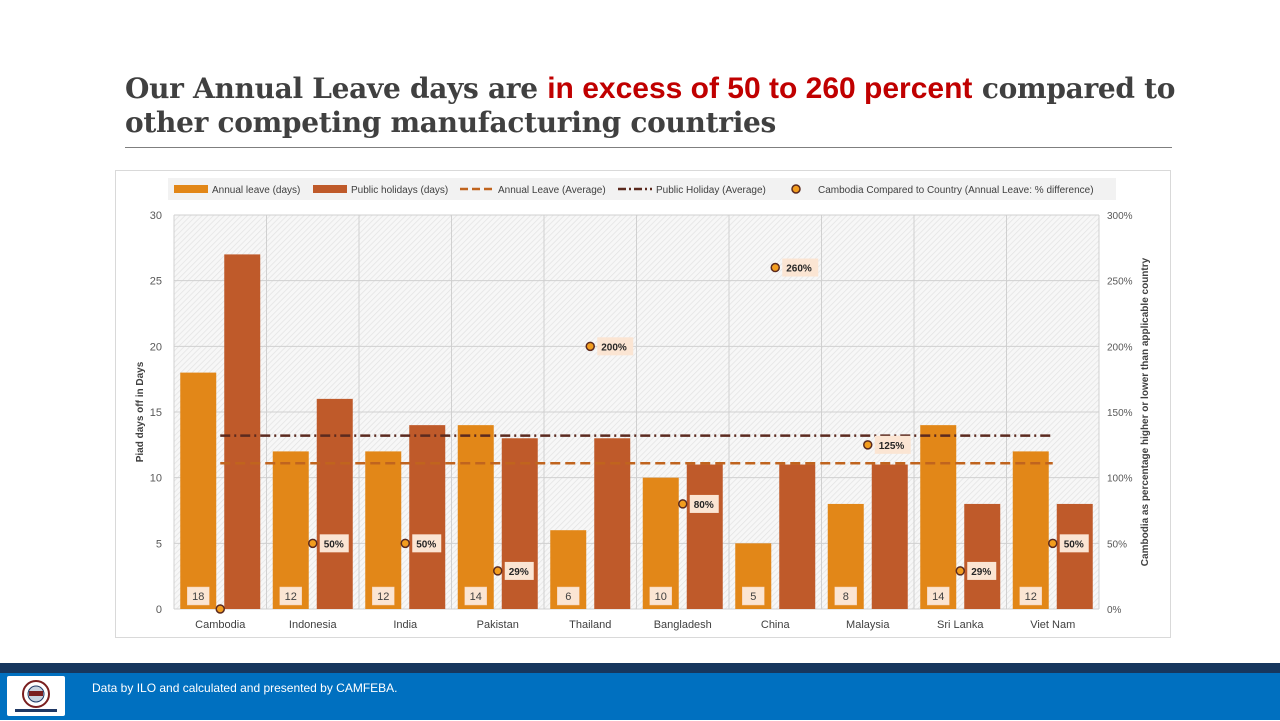 This screenshot has height=721, width=1280. Describe the element at coordinates (156, 216) in the screenshot. I see `y-tick-label: 30` at that location.